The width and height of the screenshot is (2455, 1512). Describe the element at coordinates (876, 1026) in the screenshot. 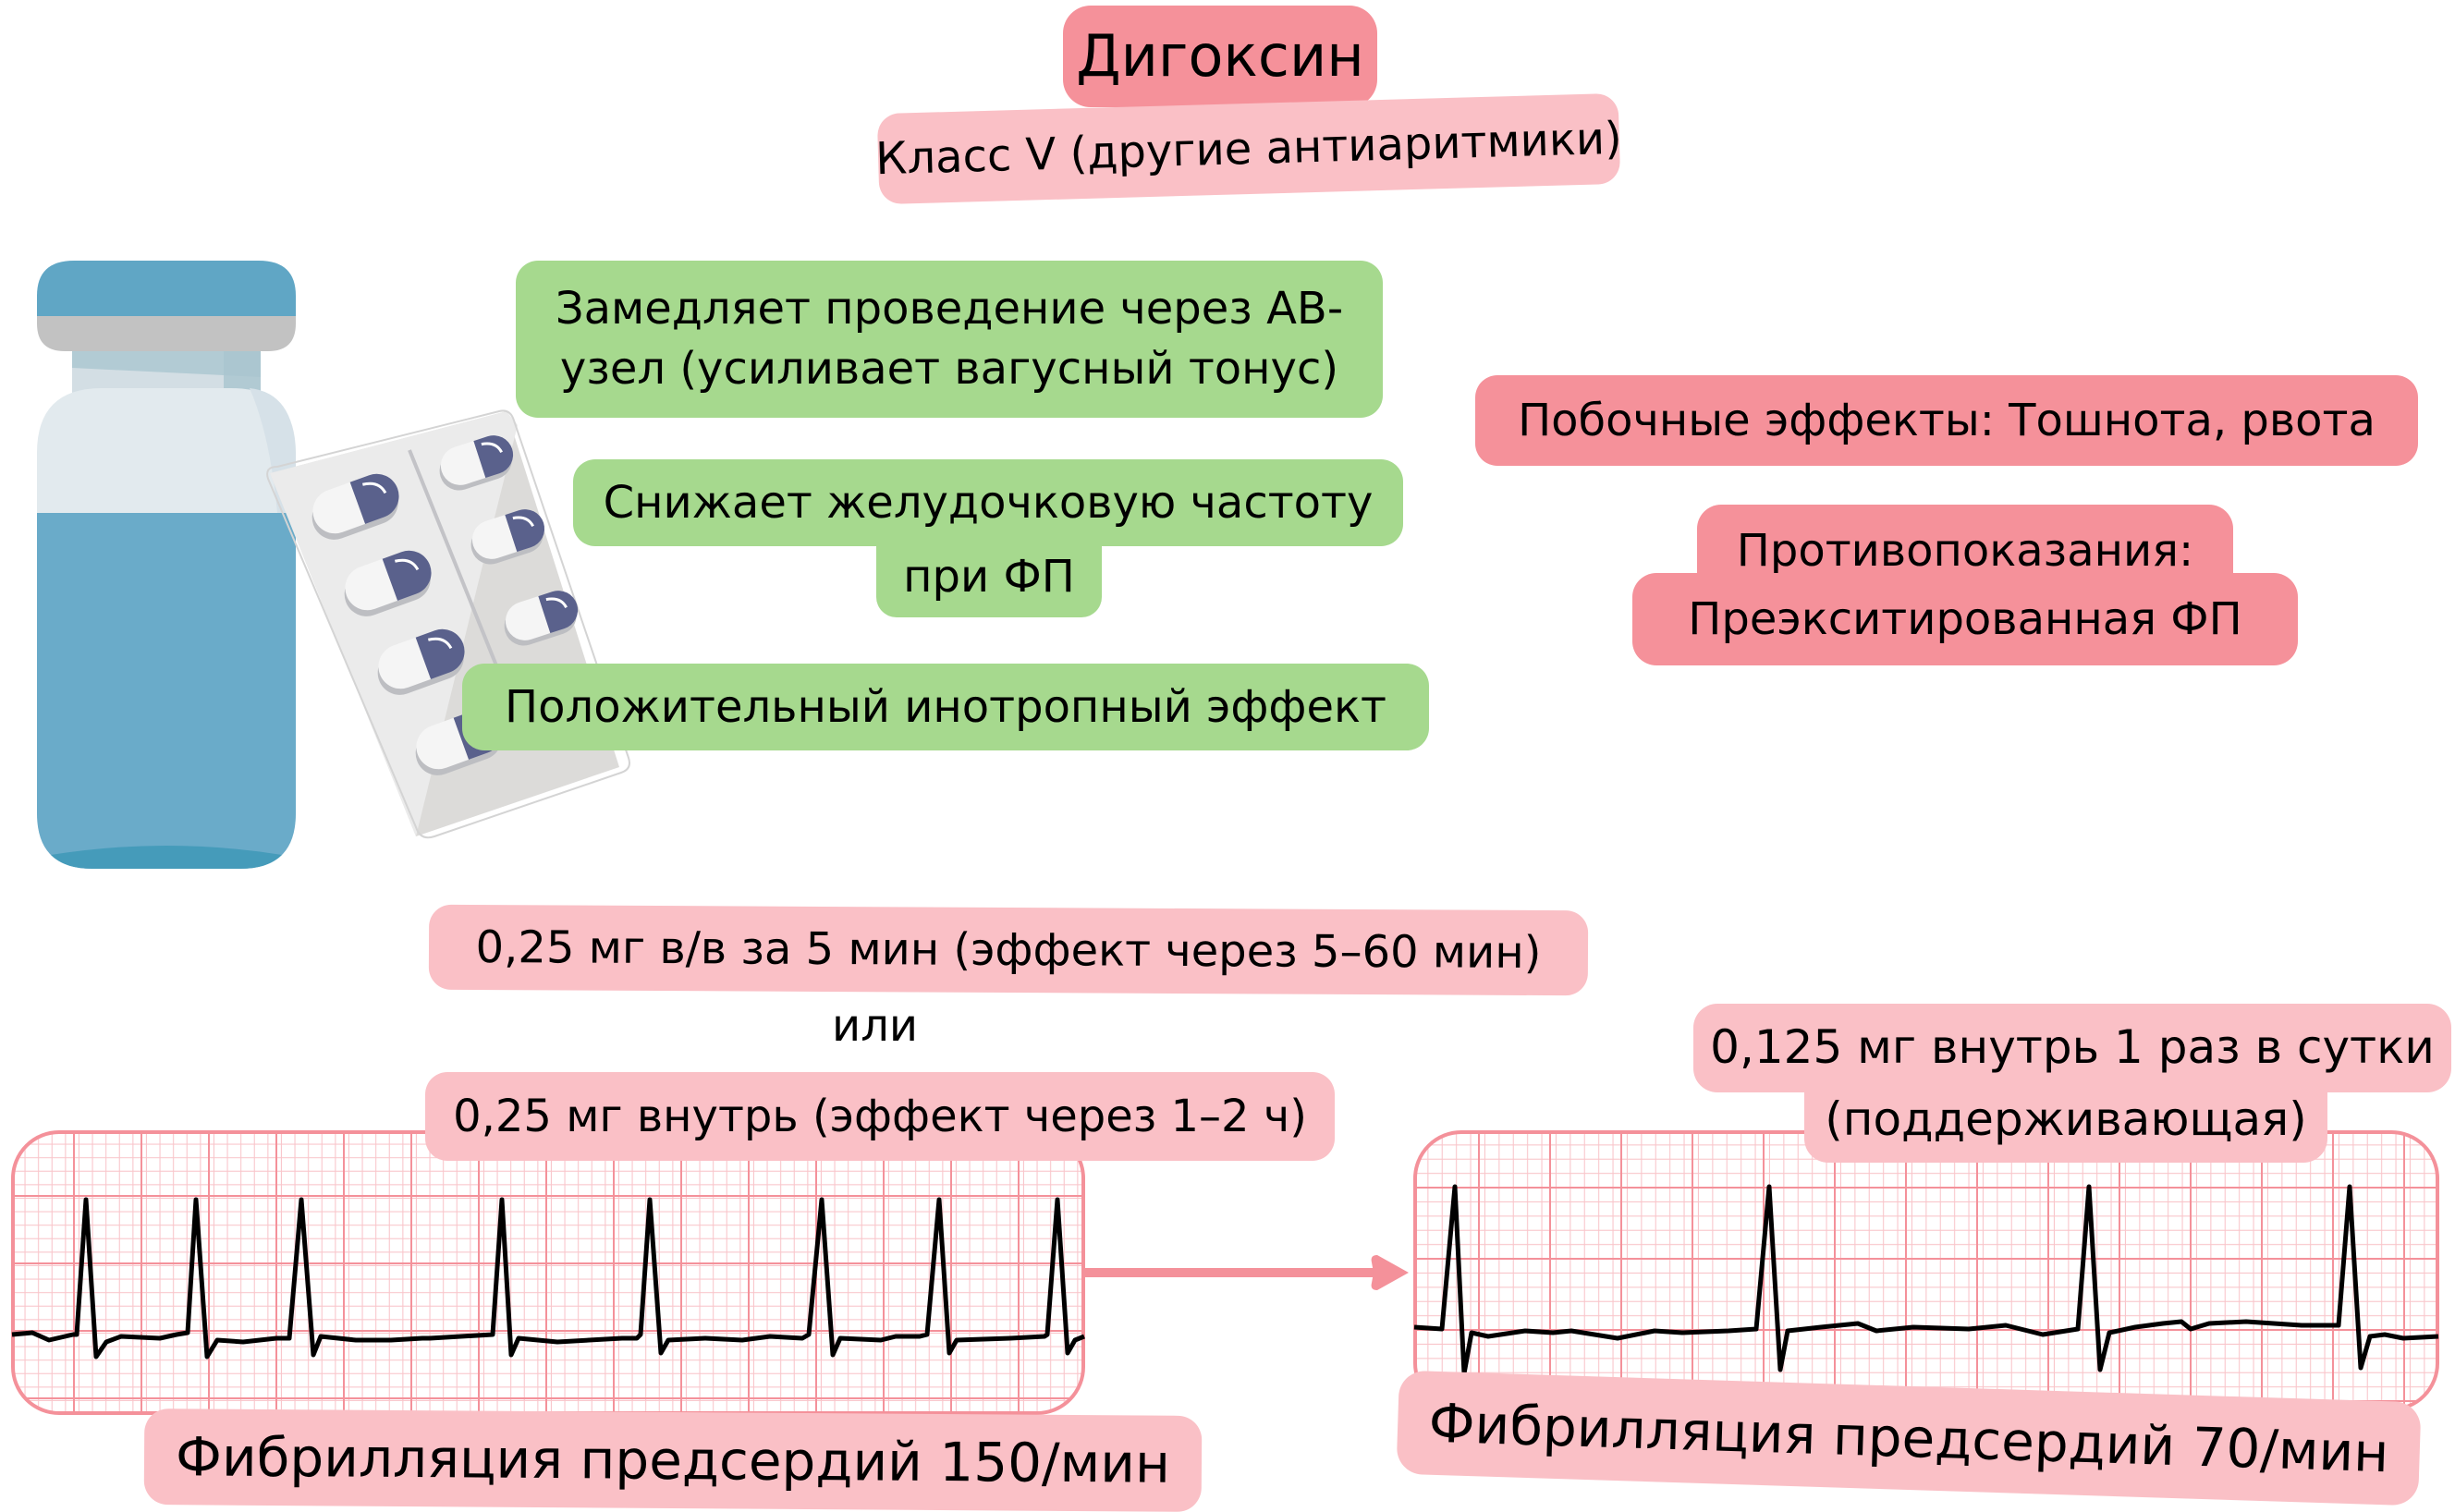

I see `dose-or-label: или` at that location.